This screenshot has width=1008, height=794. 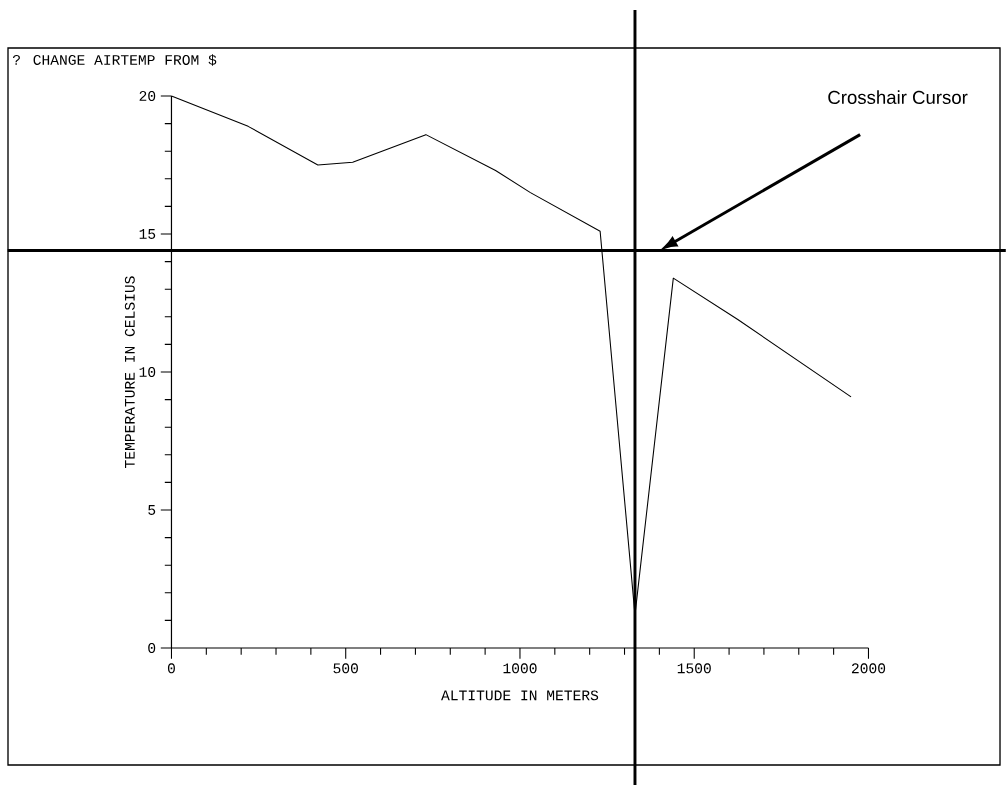 I want to click on y-tick-label: 20, so click(x=147, y=96).